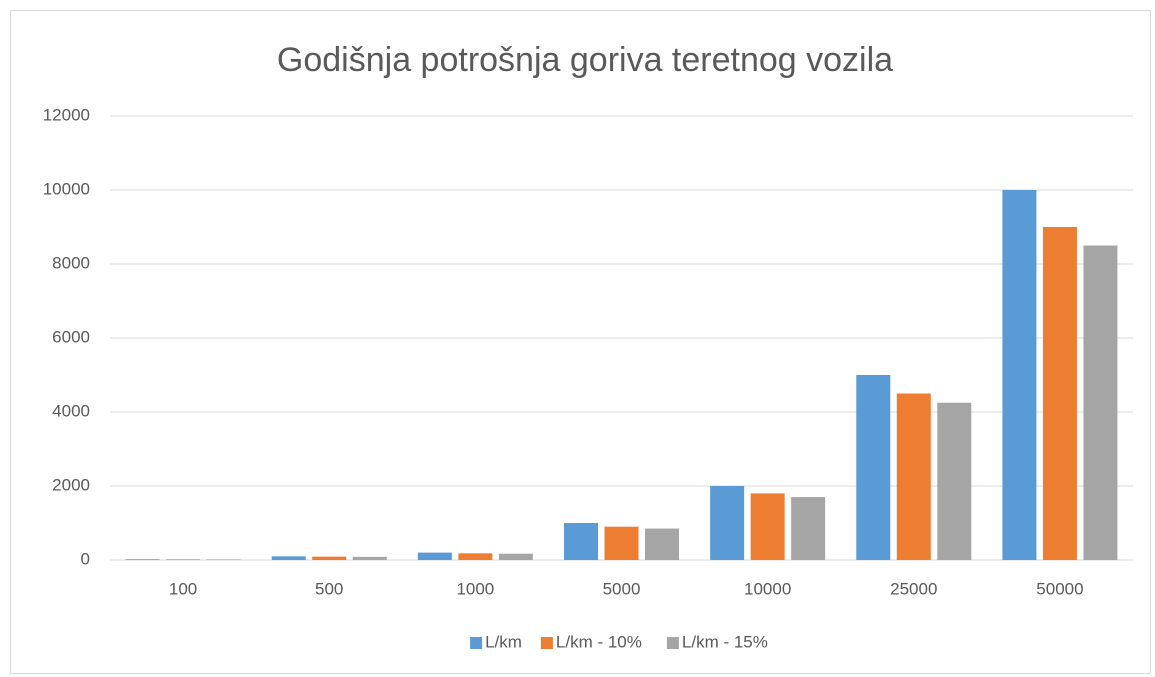 The width and height of the screenshot is (1155, 677). I want to click on y-tick-label: 0, so click(85, 558).